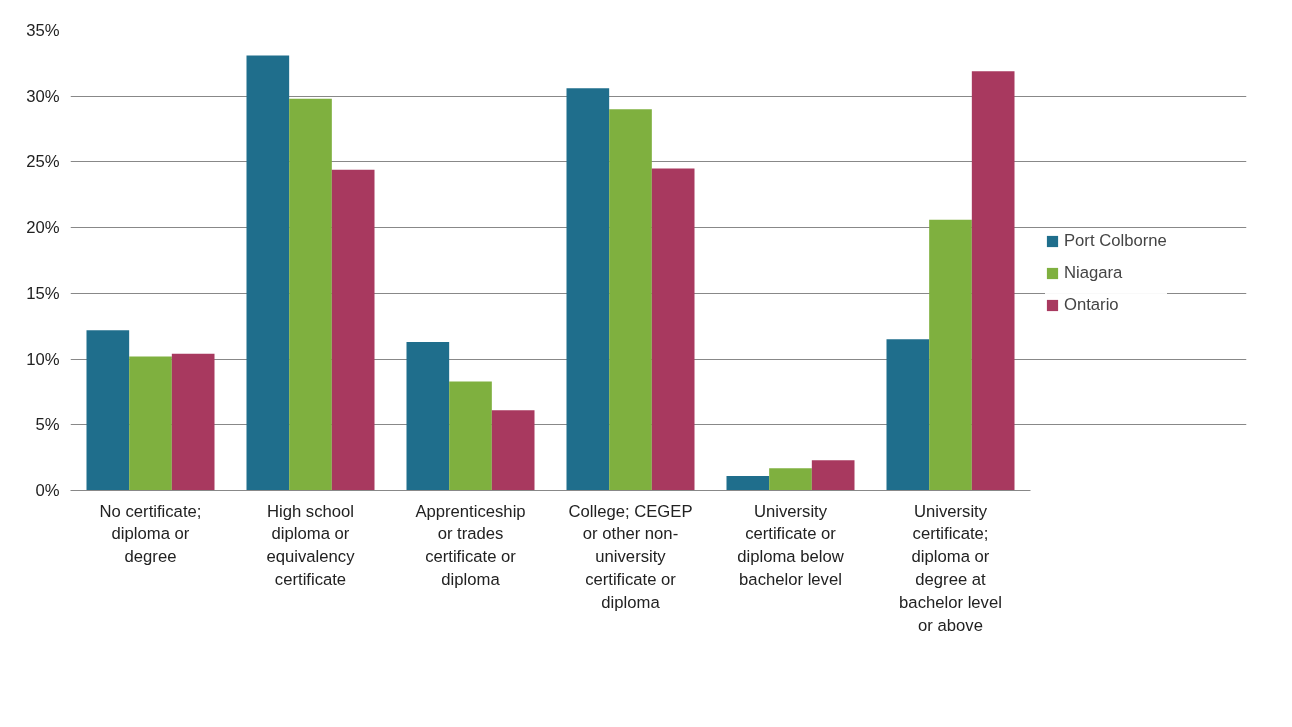  Describe the element at coordinates (43, 228) in the screenshot. I see `y-tick-label: 20%` at that location.